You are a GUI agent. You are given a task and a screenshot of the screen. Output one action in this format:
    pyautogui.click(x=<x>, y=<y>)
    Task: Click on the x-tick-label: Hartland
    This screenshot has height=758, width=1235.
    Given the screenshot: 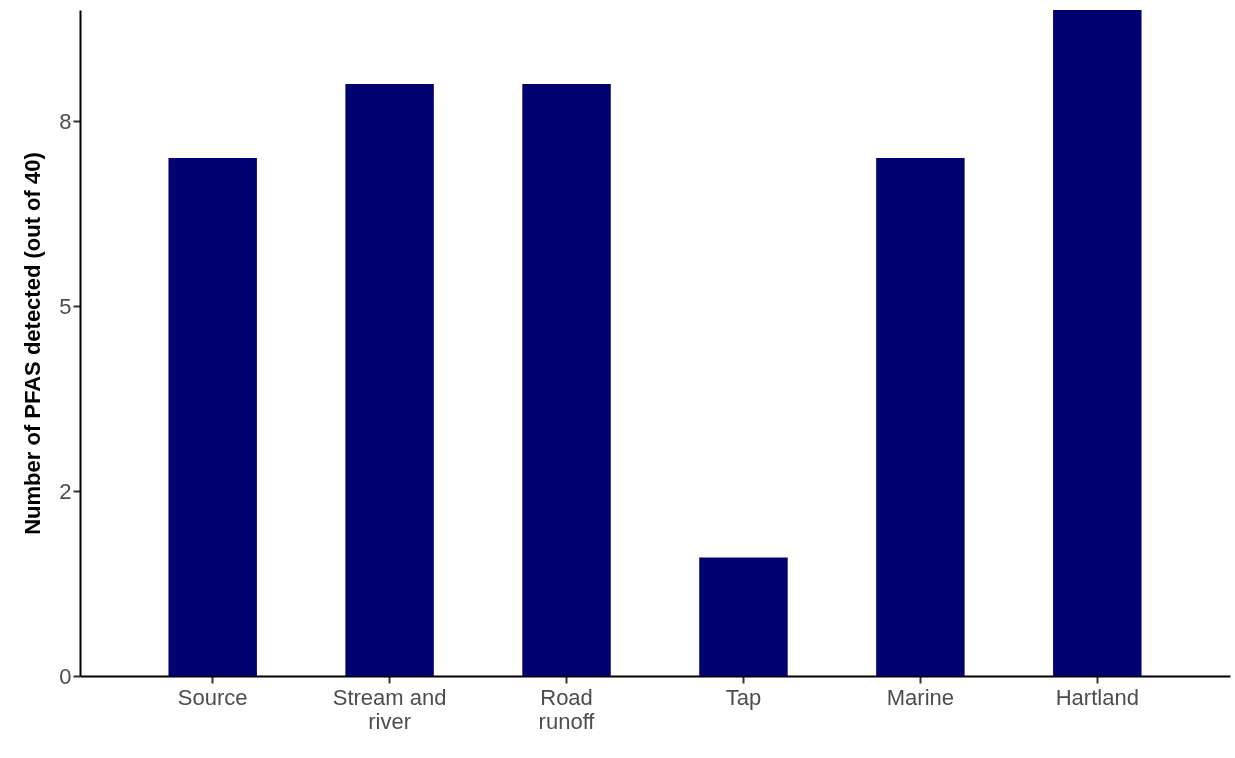 What is the action you would take?
    pyautogui.click(x=1097, y=697)
    